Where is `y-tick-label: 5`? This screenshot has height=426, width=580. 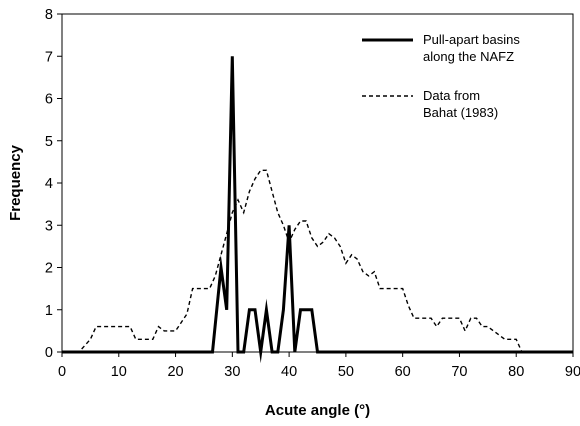
y-tick-label: 5 is located at coordinates (49, 142).